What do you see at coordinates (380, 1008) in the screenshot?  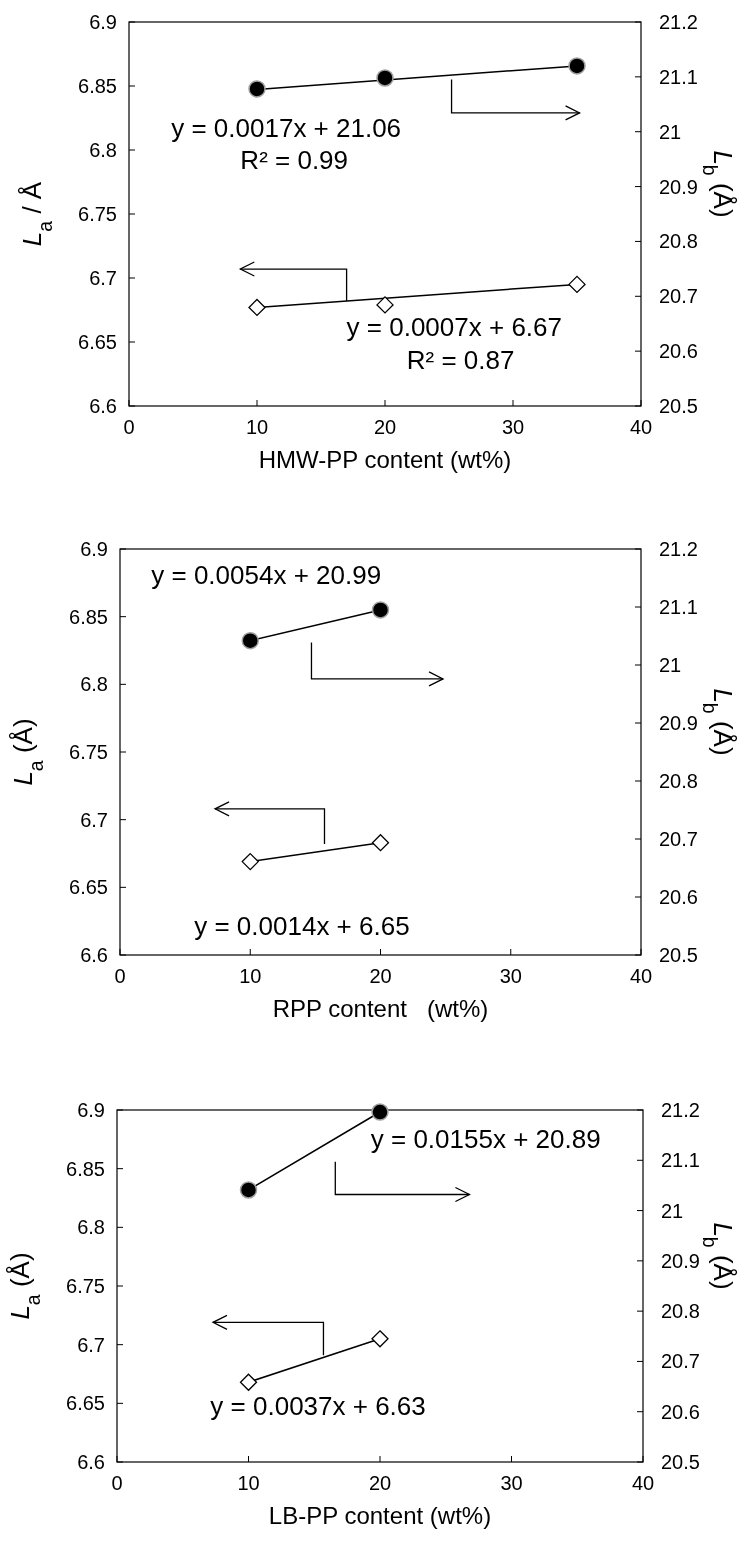 I see `x-axis-title: RPP content (wt%)` at bounding box center [380, 1008].